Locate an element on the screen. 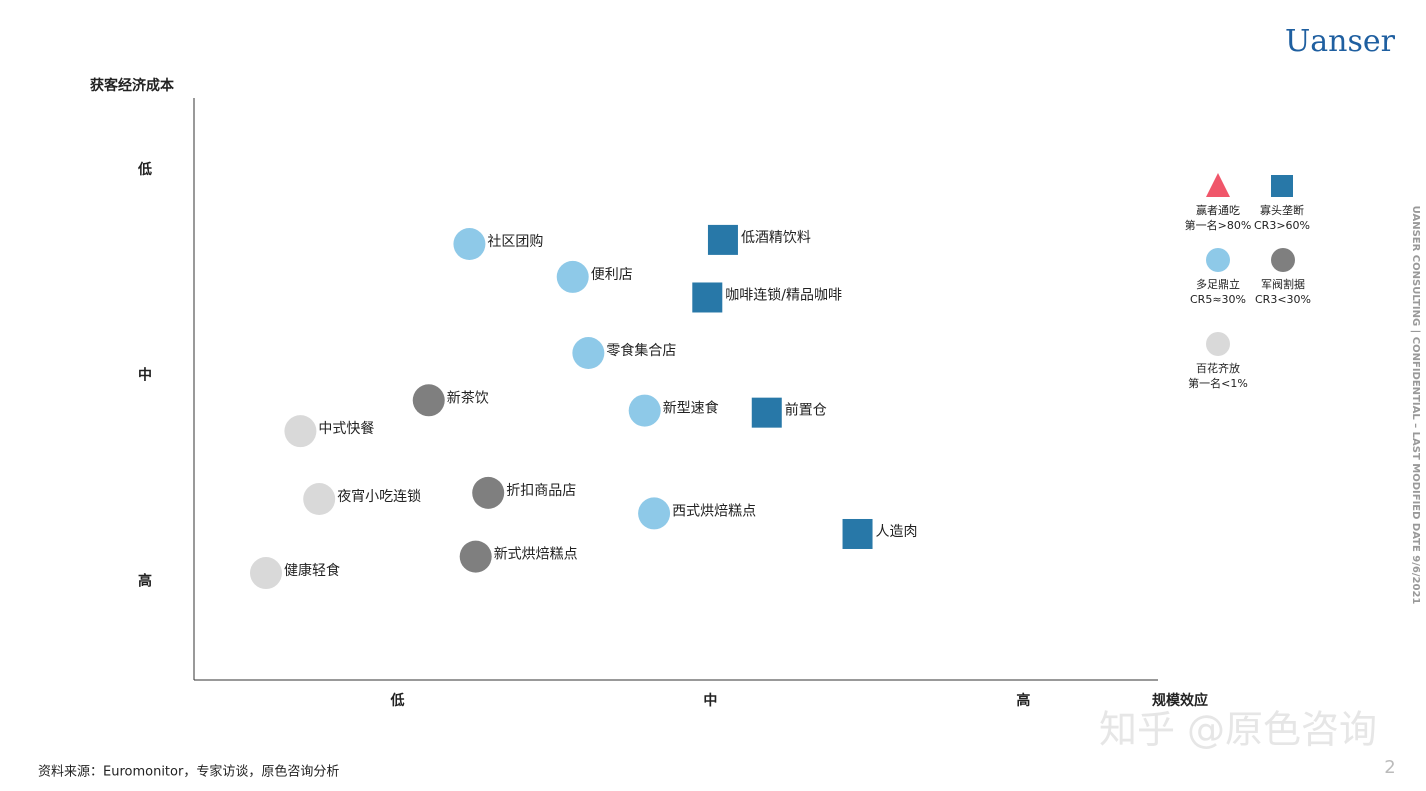 This screenshot has width=1426, height=791. point-label: 新茶饮 is located at coordinates (468, 398).